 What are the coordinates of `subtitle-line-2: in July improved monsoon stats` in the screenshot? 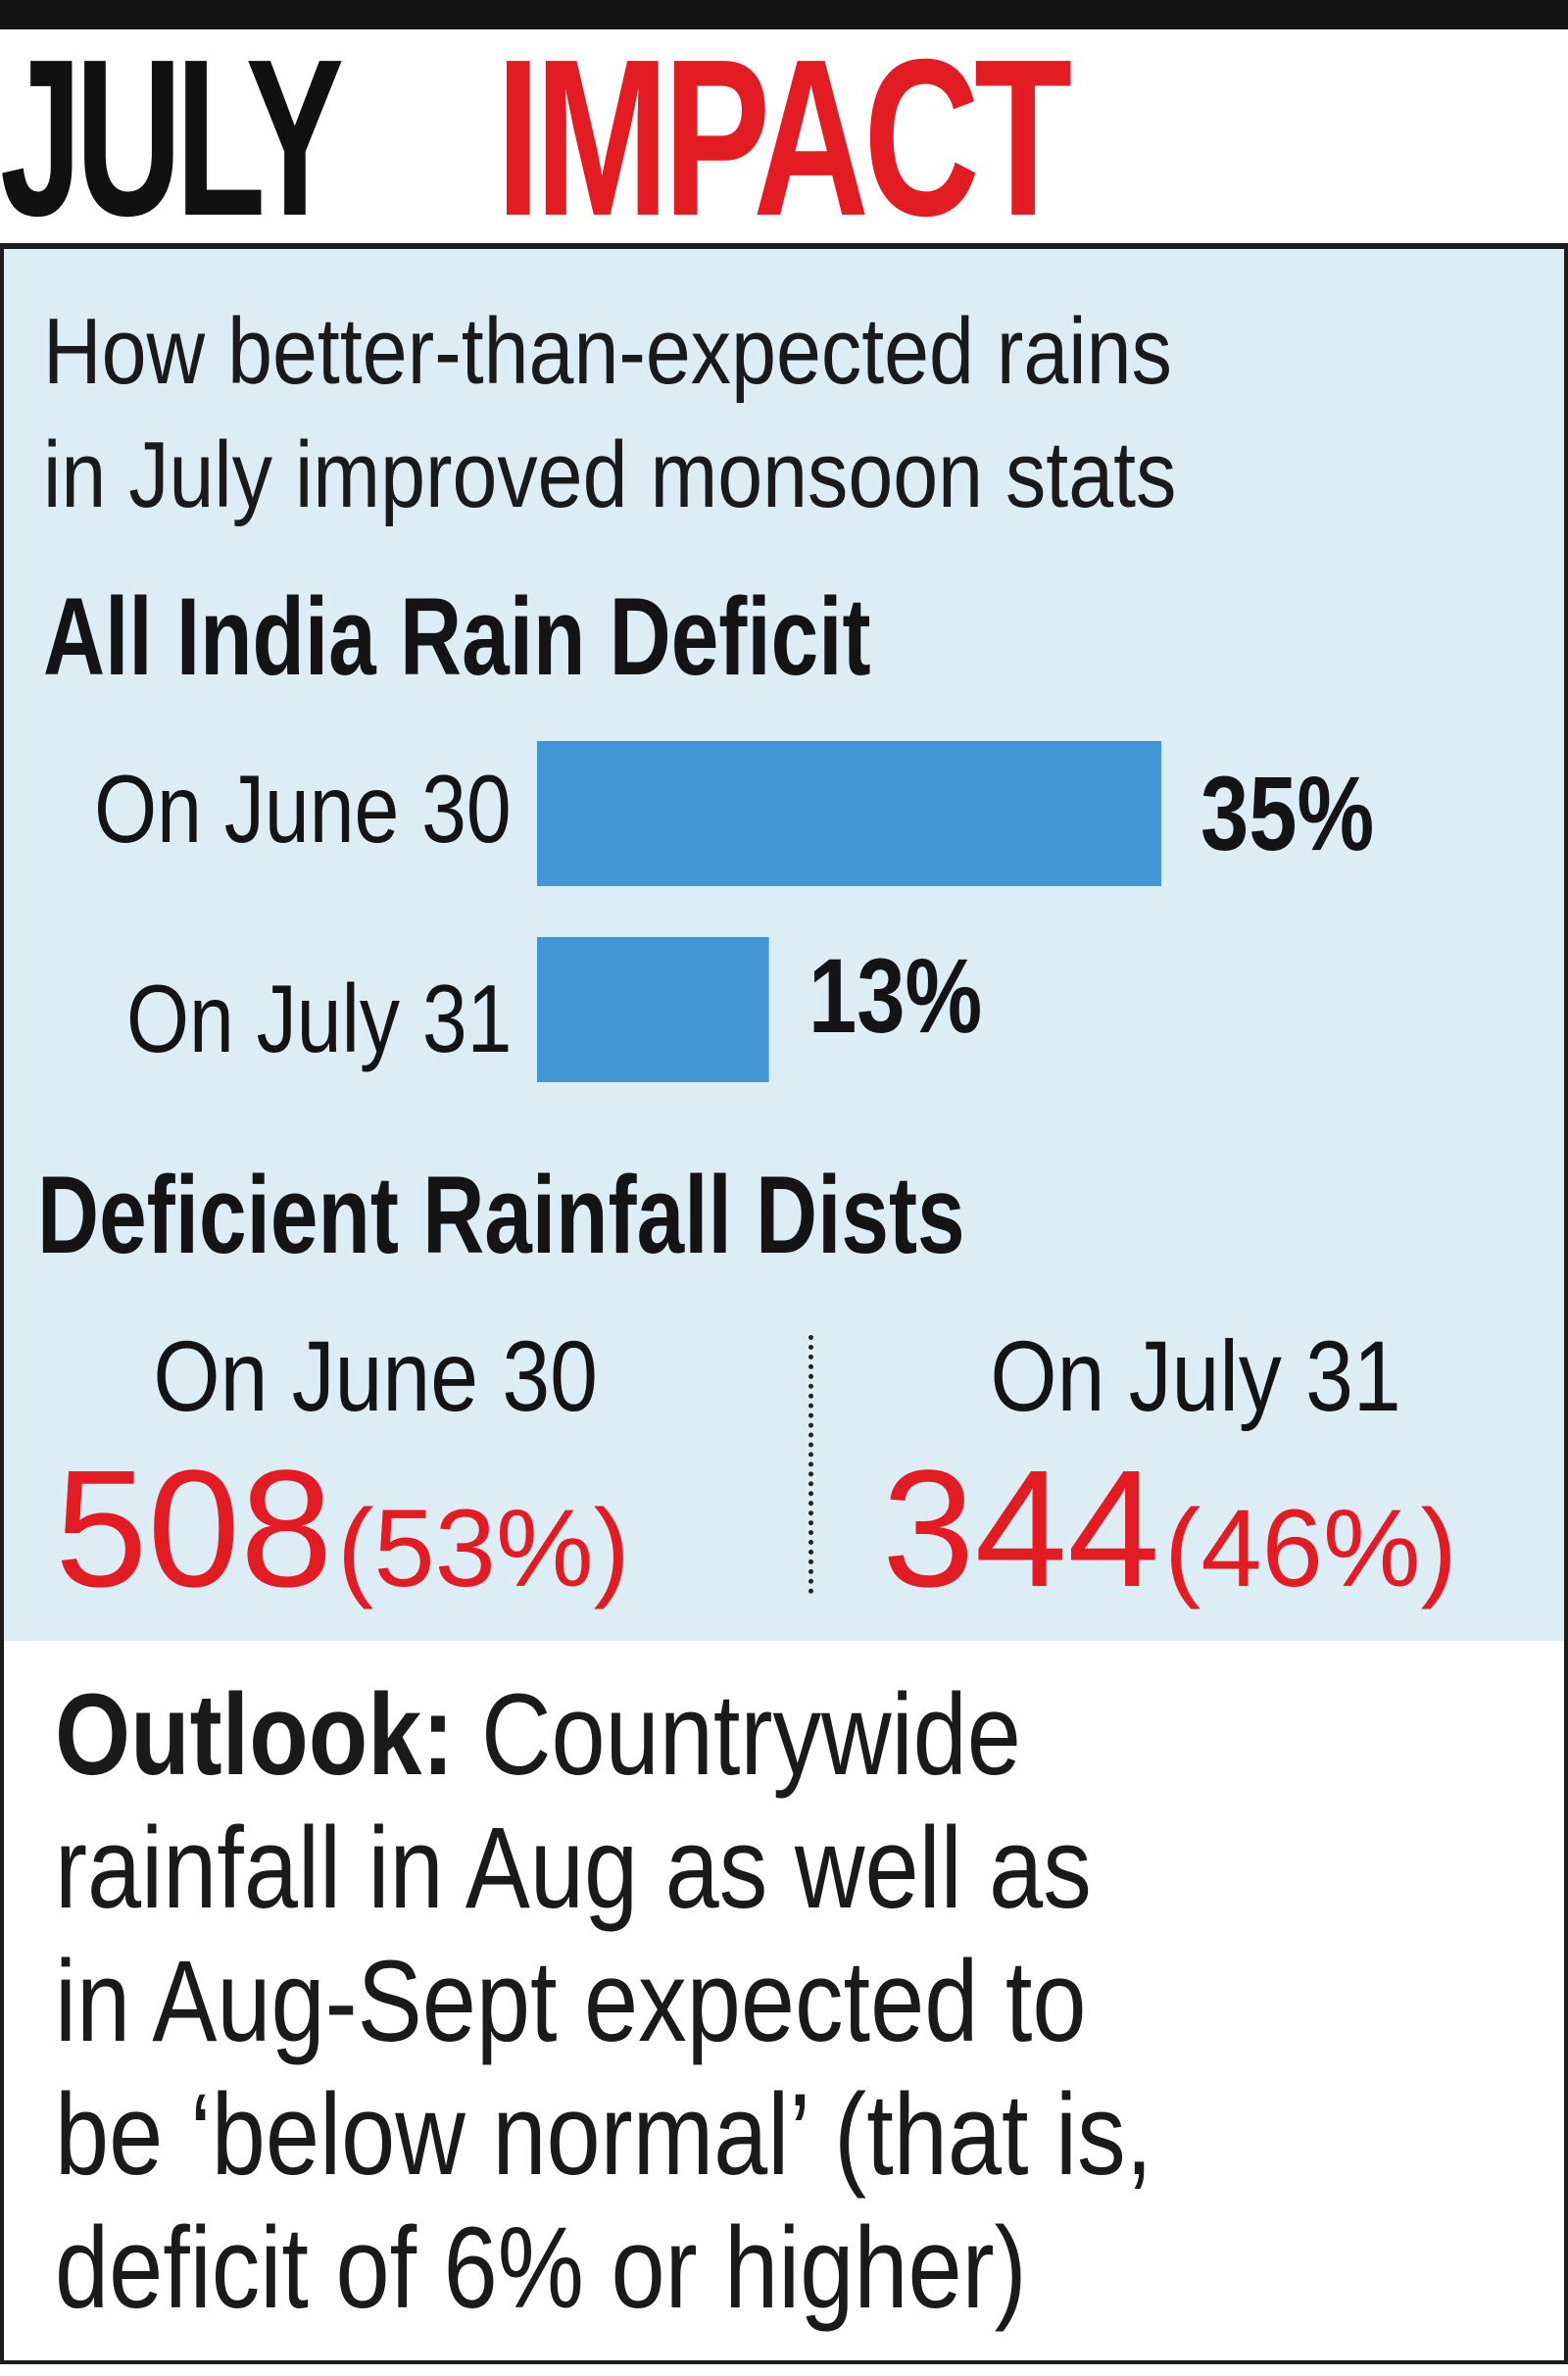 It's located at (610, 474).